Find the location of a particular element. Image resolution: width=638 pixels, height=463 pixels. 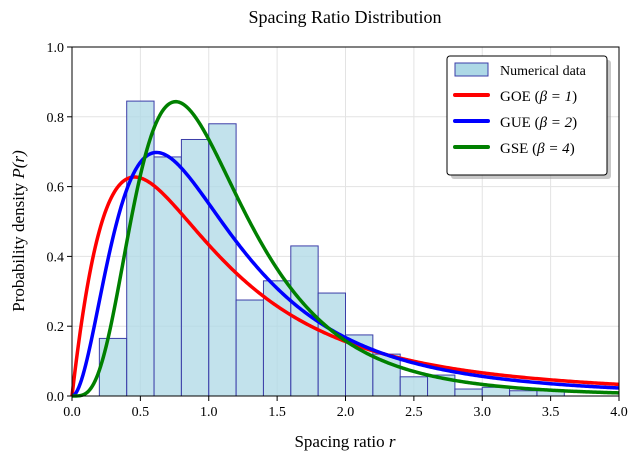

y-axis-ticks: 0.0 0.2 0.4 0.6 0.8 1.0 is located at coordinates (59, 223).